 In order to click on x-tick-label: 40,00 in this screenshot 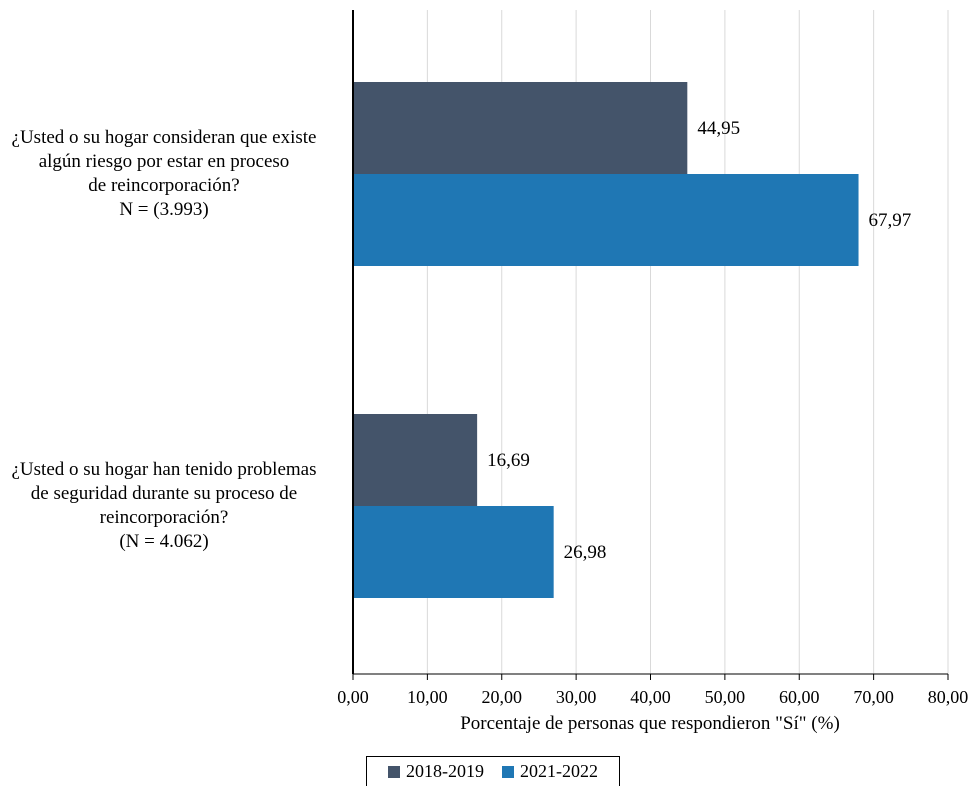, I will do `click(650, 697)`.